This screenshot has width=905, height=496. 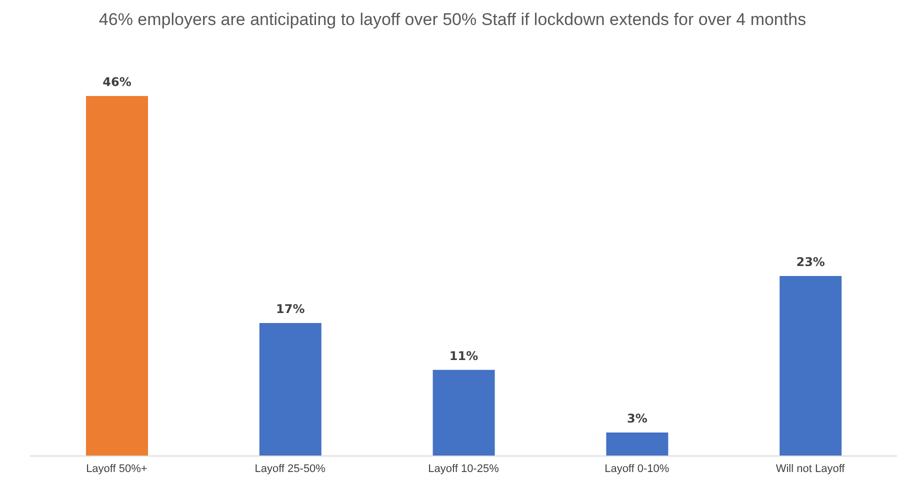 What do you see at coordinates (463, 355) in the screenshot?
I see `data-label: 11%` at bounding box center [463, 355].